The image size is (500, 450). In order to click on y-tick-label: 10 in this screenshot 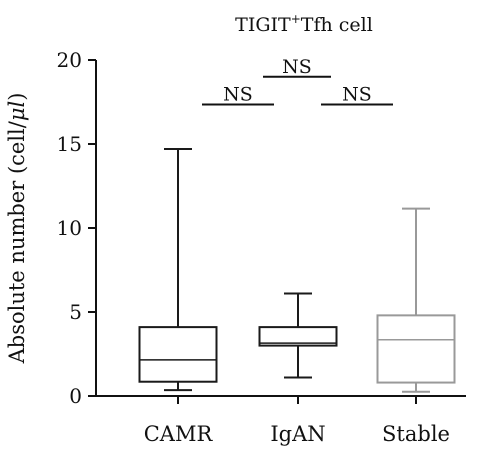, I will do `click(69, 228)`.